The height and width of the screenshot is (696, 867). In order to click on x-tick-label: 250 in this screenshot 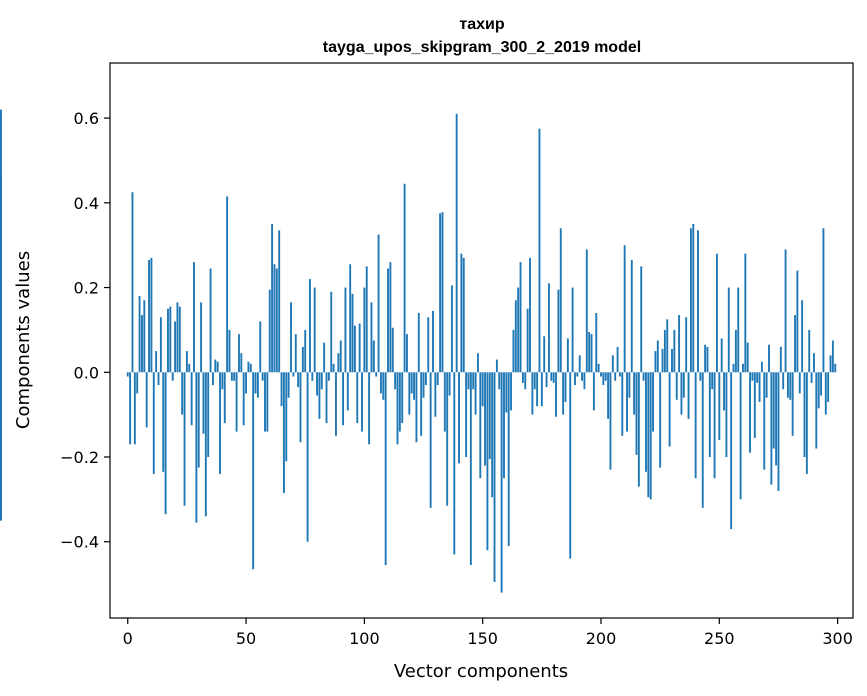, I will do `click(719, 638)`.